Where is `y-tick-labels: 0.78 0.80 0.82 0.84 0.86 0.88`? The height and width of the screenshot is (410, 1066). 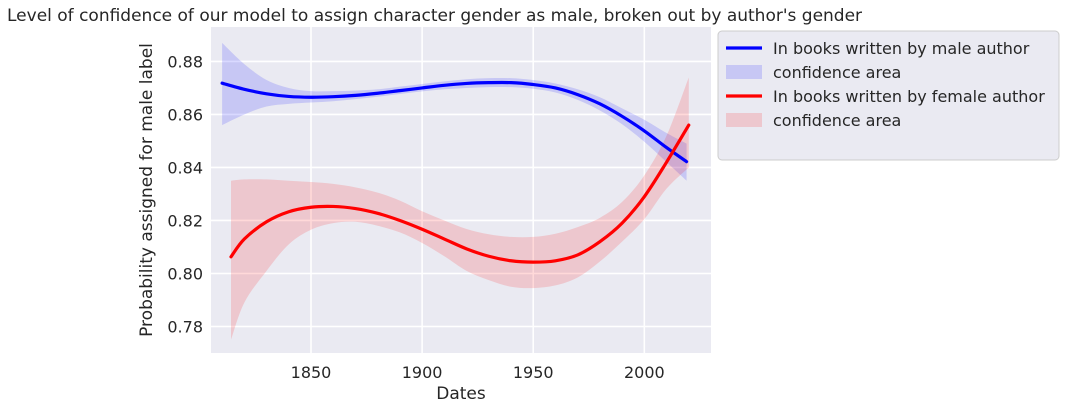
y-tick-labels: 0.78 0.80 0.82 0.84 0.86 0.88 is located at coordinates (185, 194).